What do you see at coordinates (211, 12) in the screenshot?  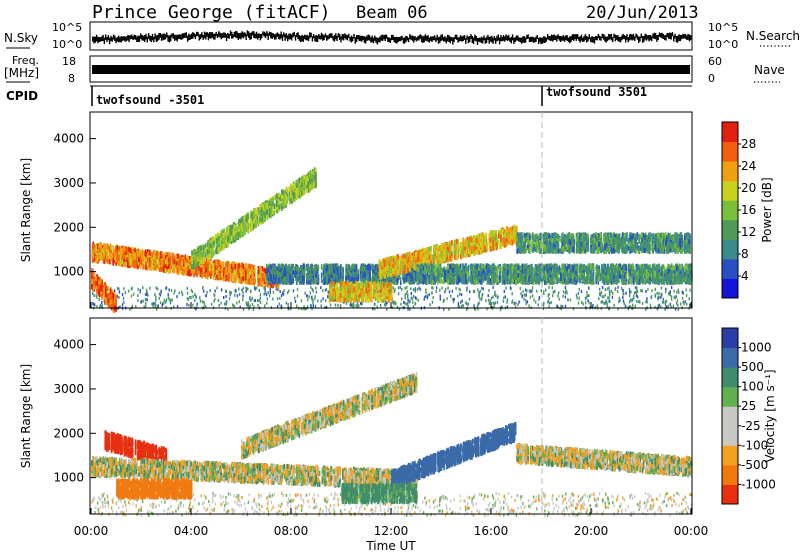 I see `station-title: Prince George (fitACF)` at bounding box center [211, 12].